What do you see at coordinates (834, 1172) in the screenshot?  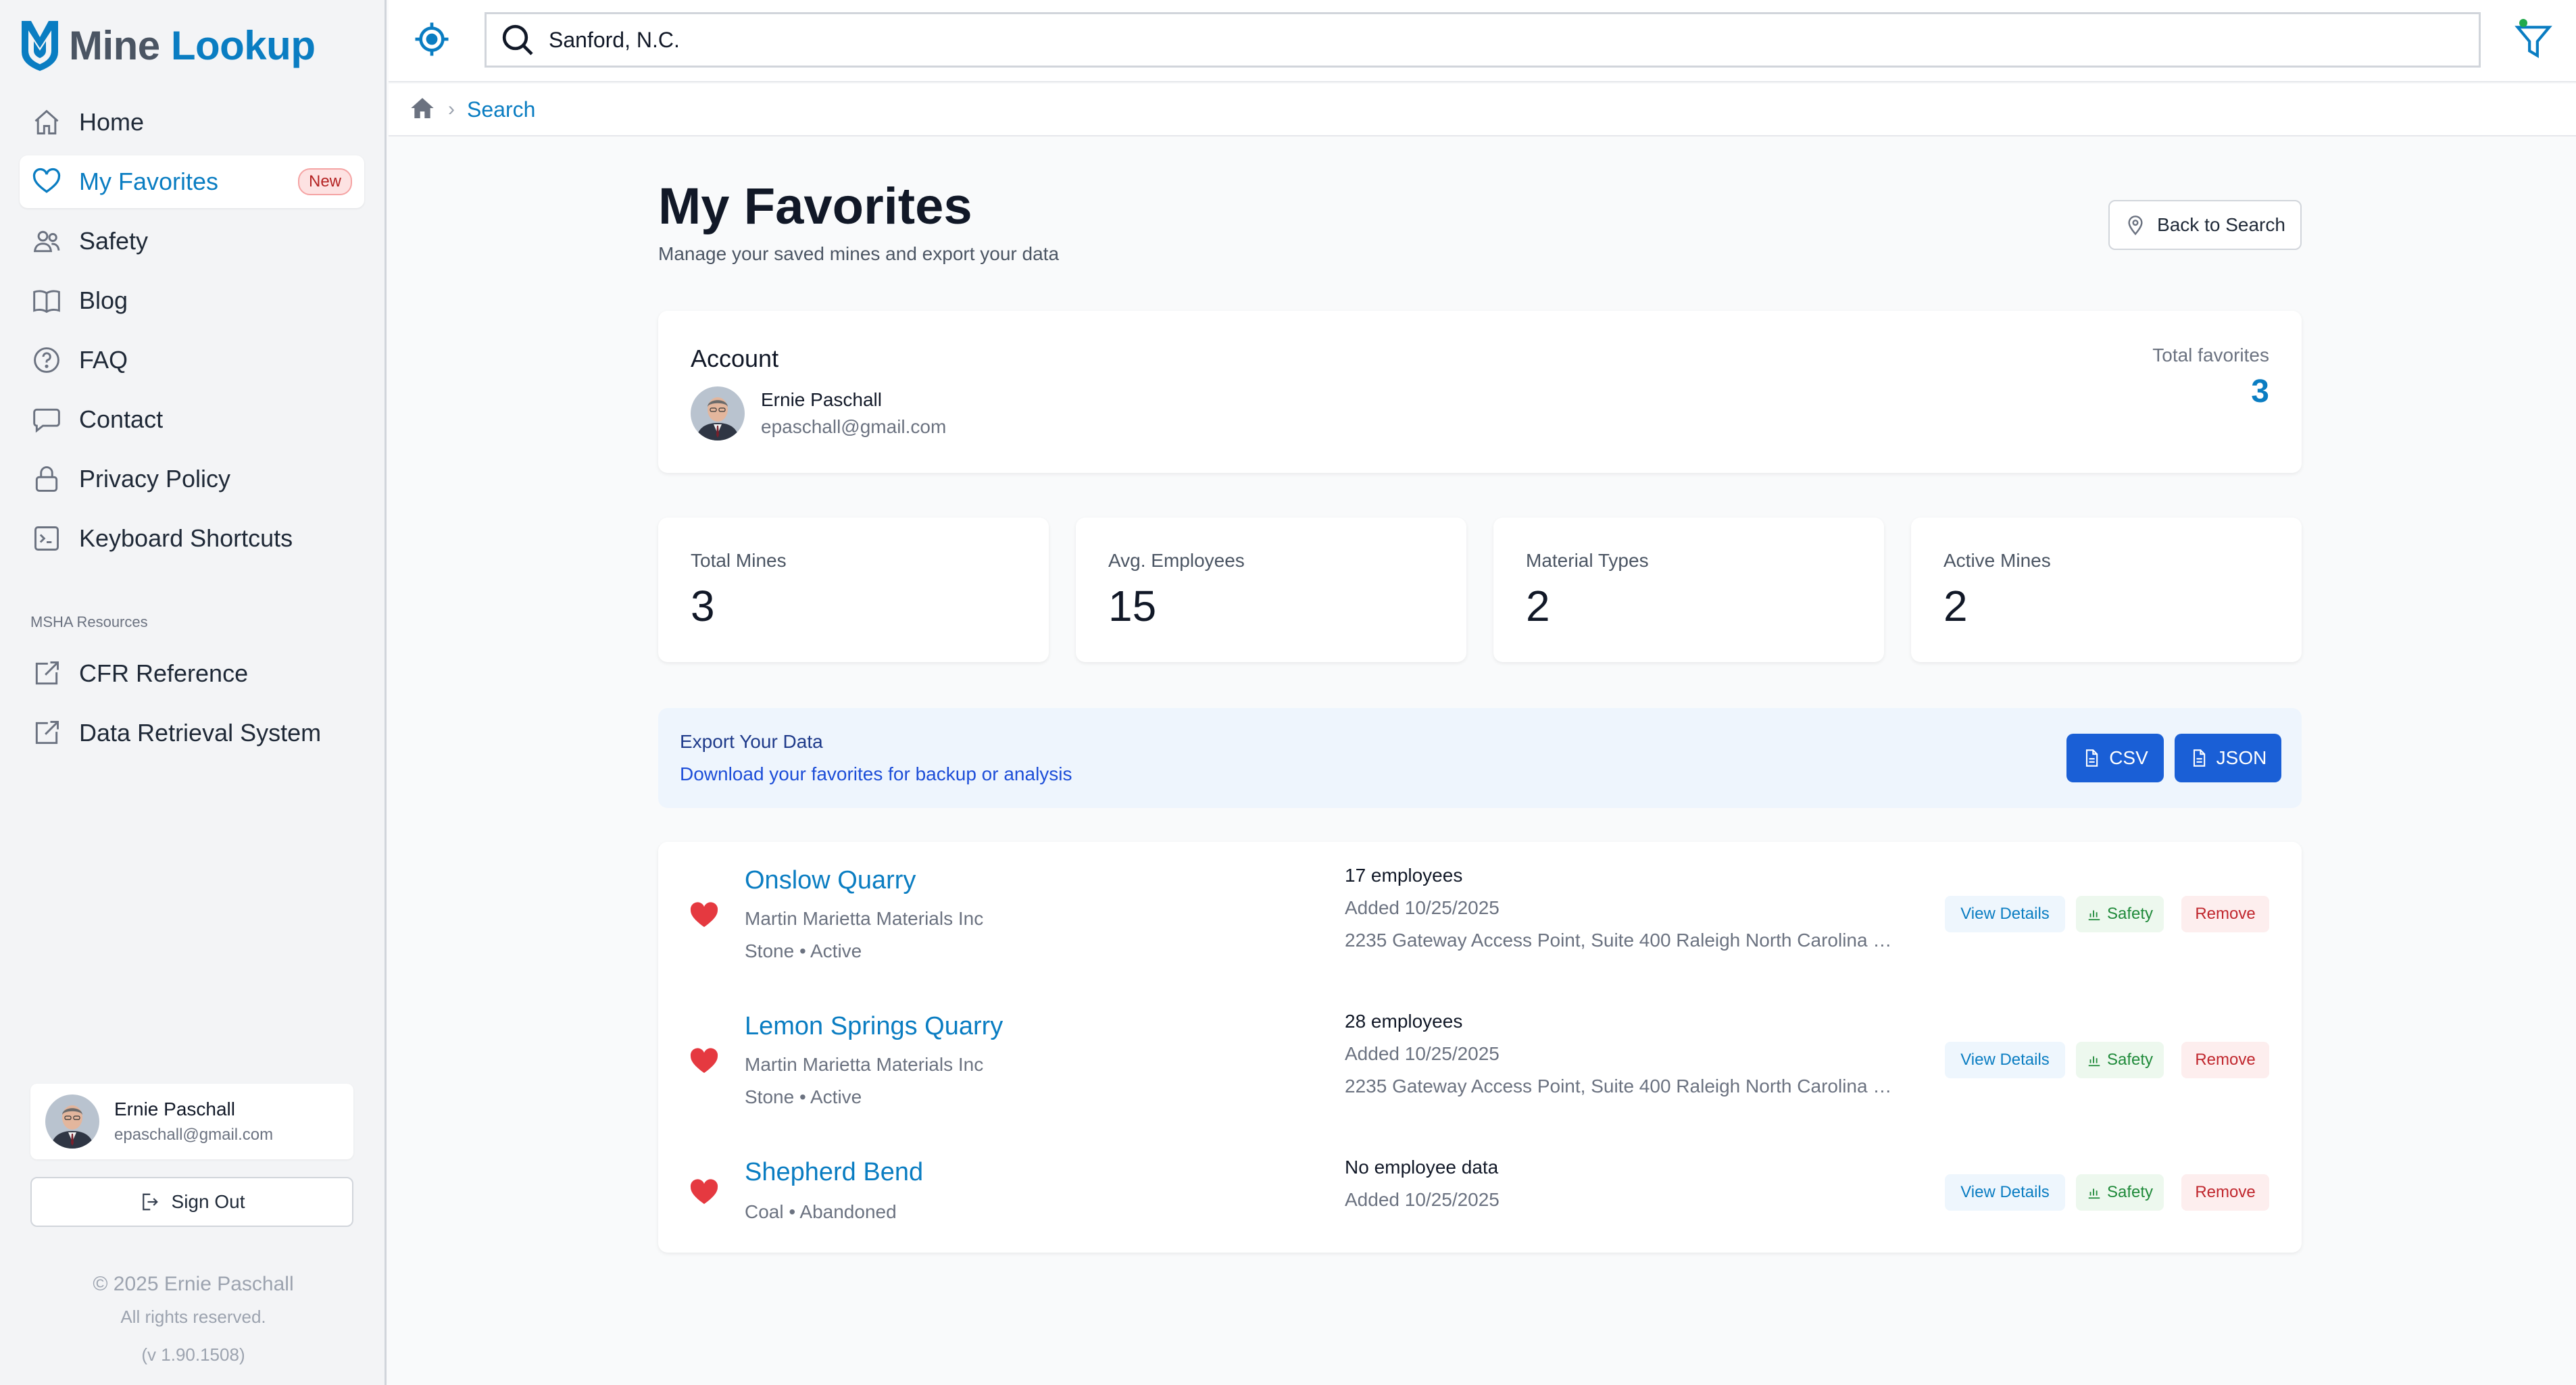 I see `mine-name-link: Shepherd Bend` at bounding box center [834, 1172].